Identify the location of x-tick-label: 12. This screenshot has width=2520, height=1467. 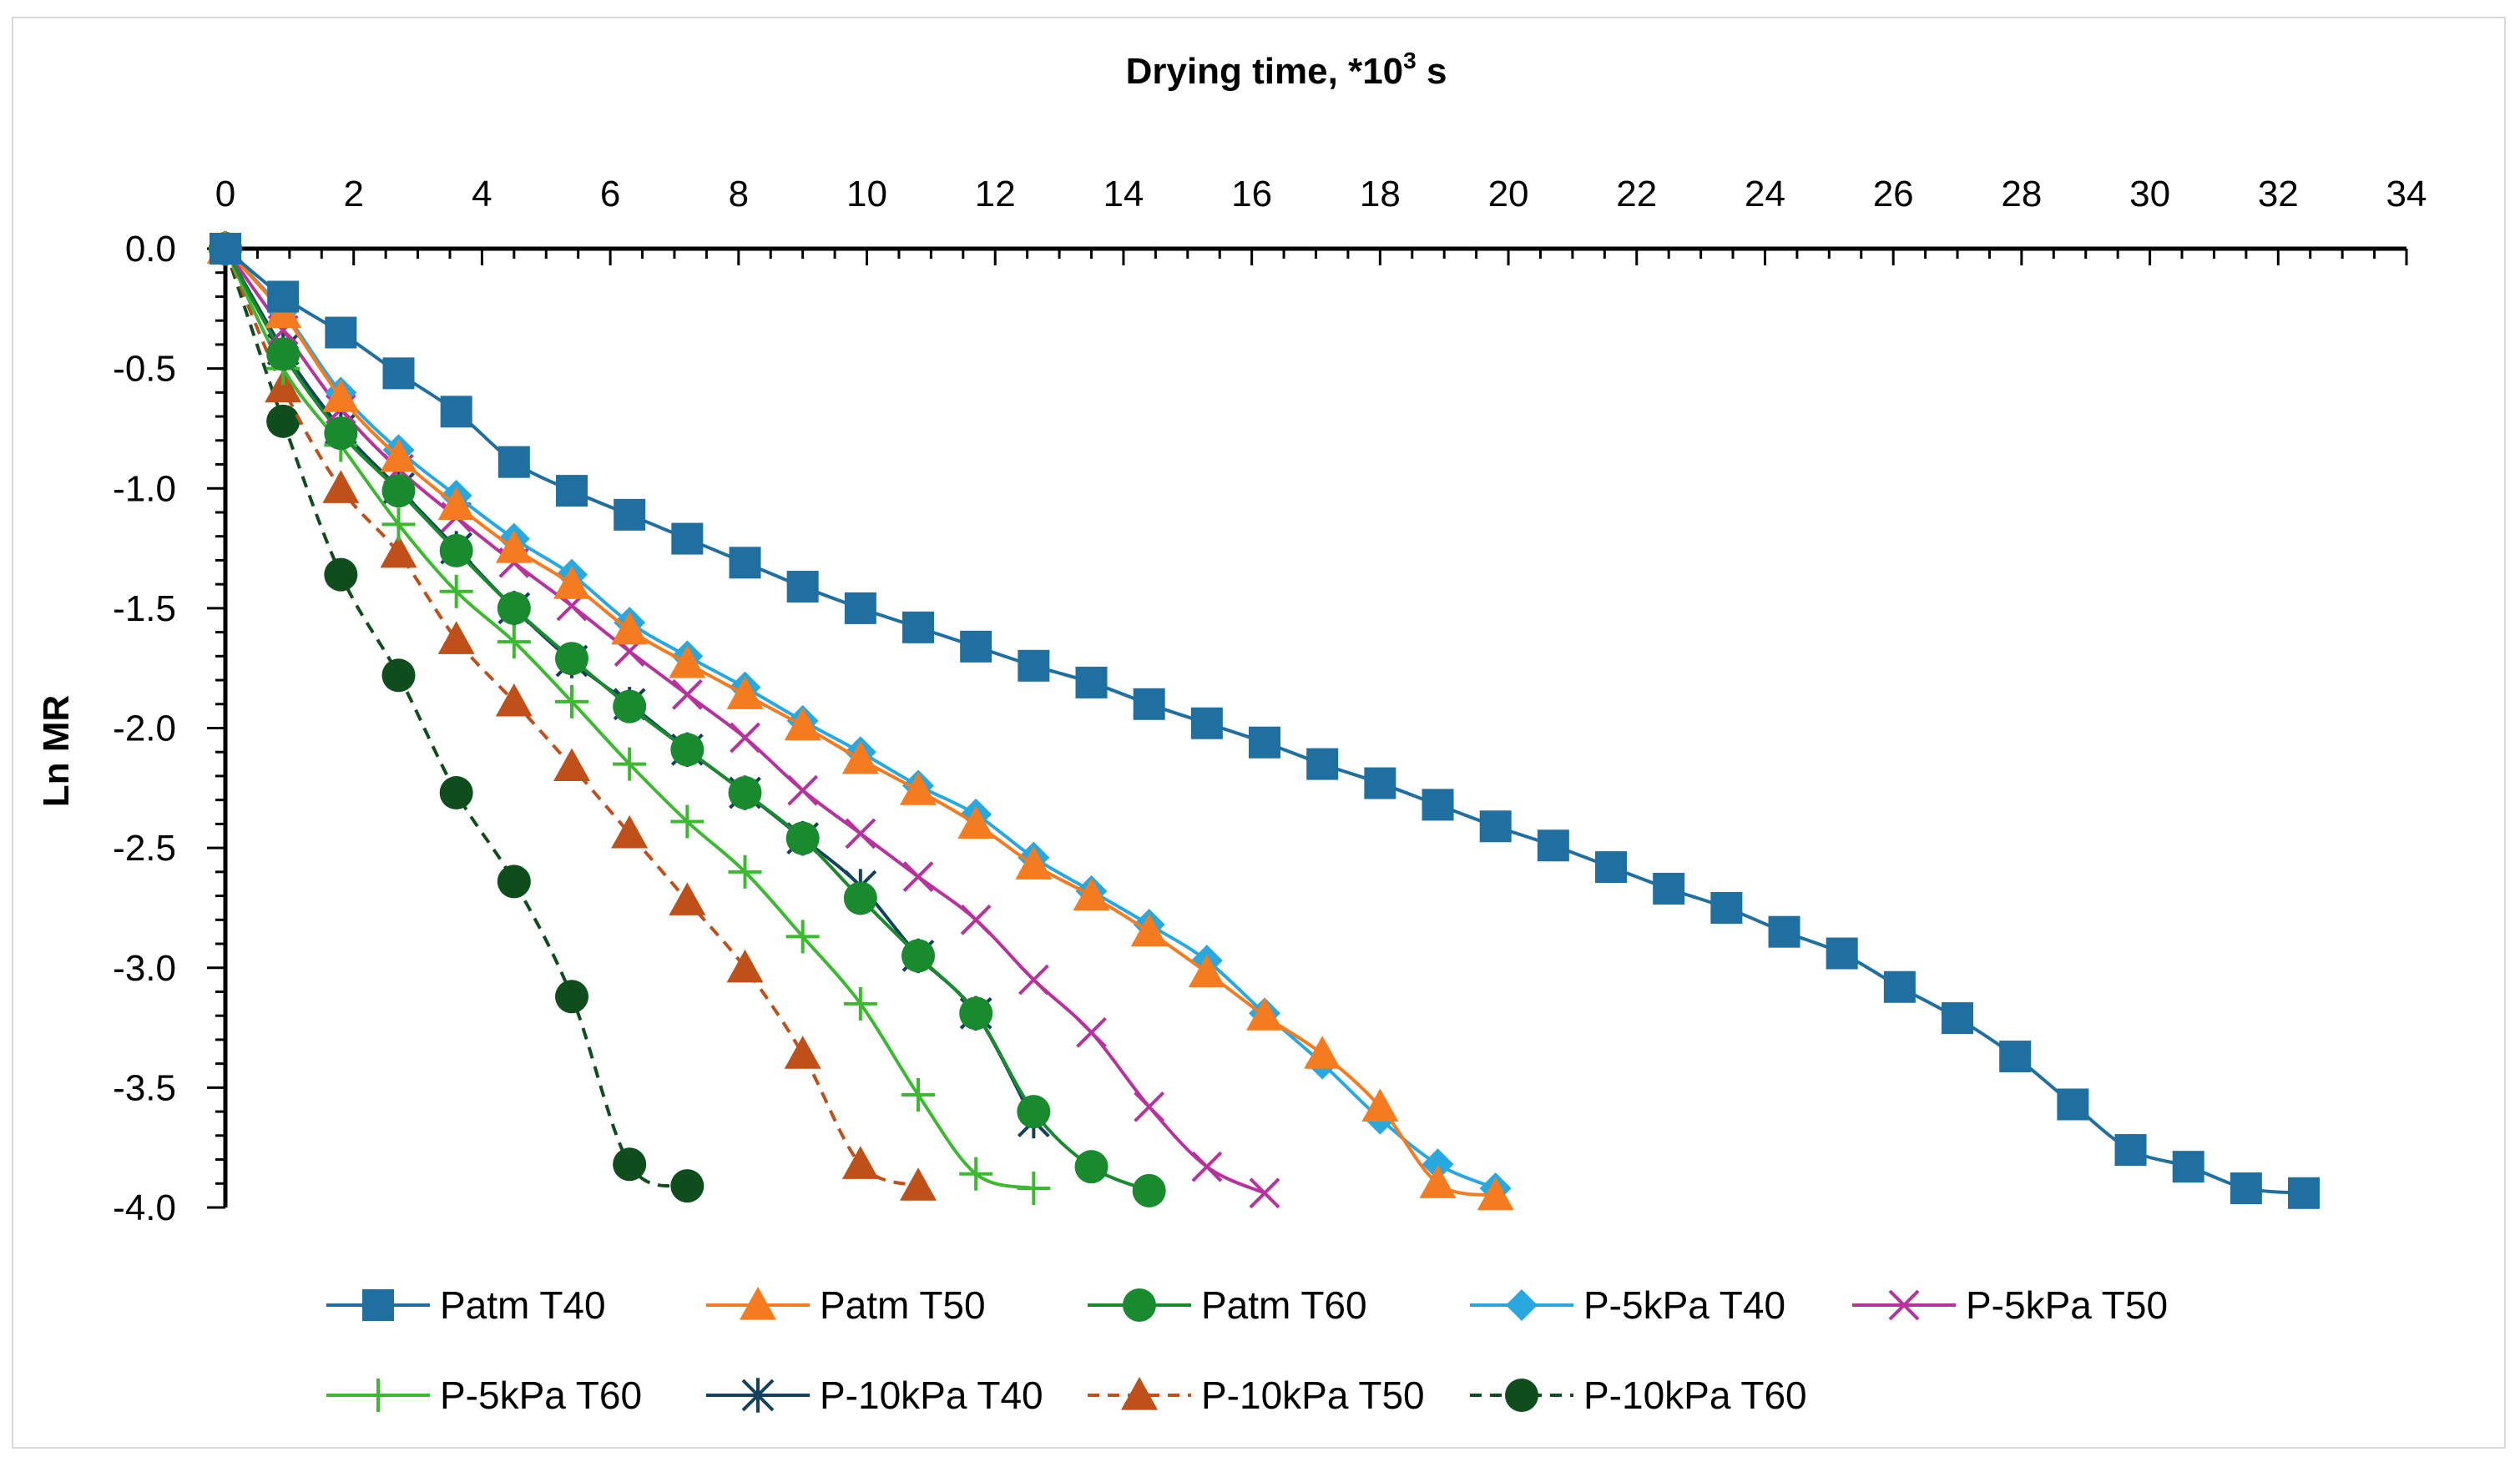
(995, 194).